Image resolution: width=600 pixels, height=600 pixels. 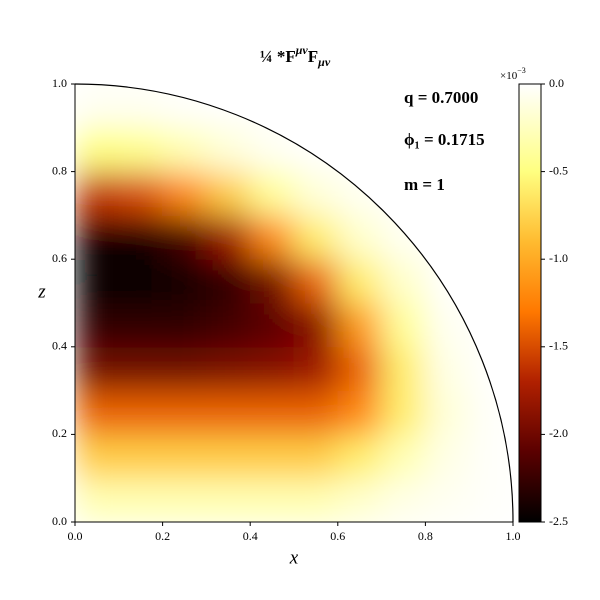 I want to click on y-axis-label: z, so click(x=41, y=291).